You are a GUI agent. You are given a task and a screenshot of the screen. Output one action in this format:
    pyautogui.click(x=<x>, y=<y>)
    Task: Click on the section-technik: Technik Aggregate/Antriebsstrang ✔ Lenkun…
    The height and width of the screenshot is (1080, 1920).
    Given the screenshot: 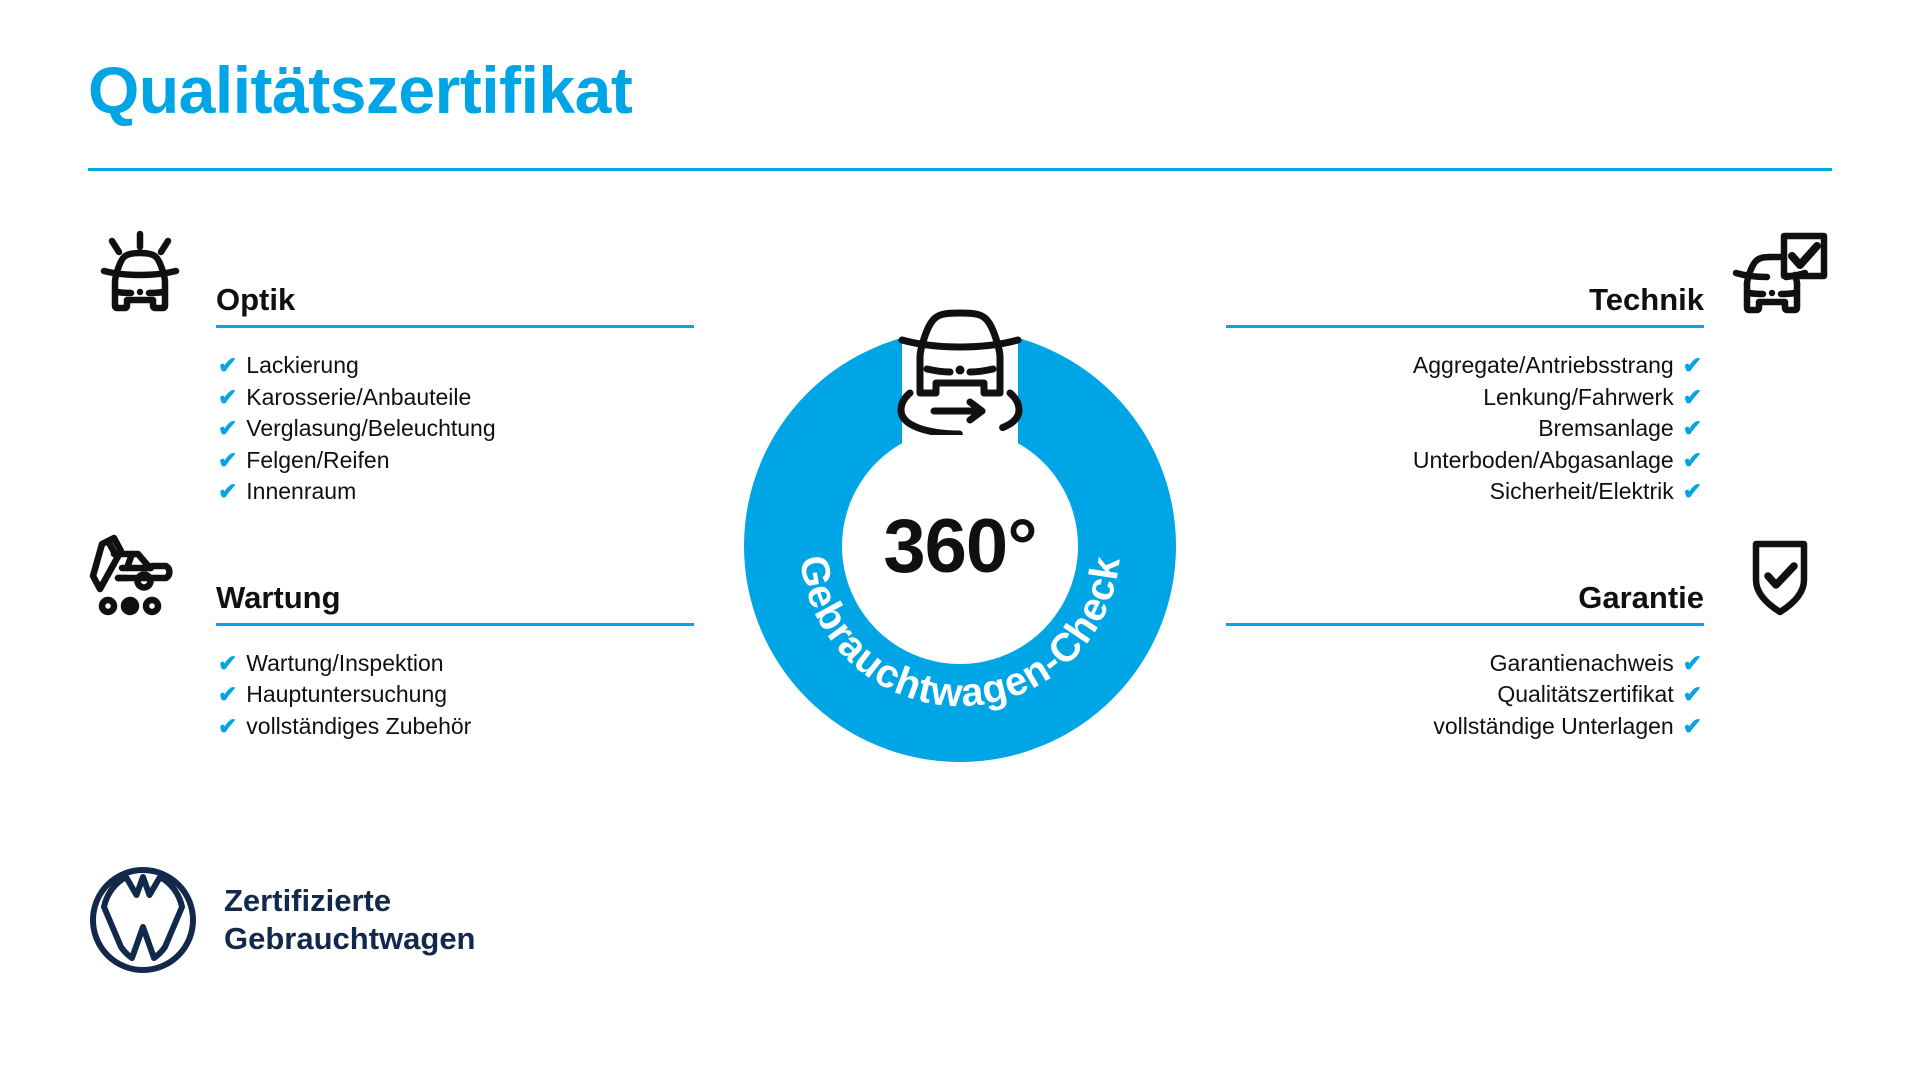 What is the action you would take?
    pyautogui.click(x=1512, y=370)
    